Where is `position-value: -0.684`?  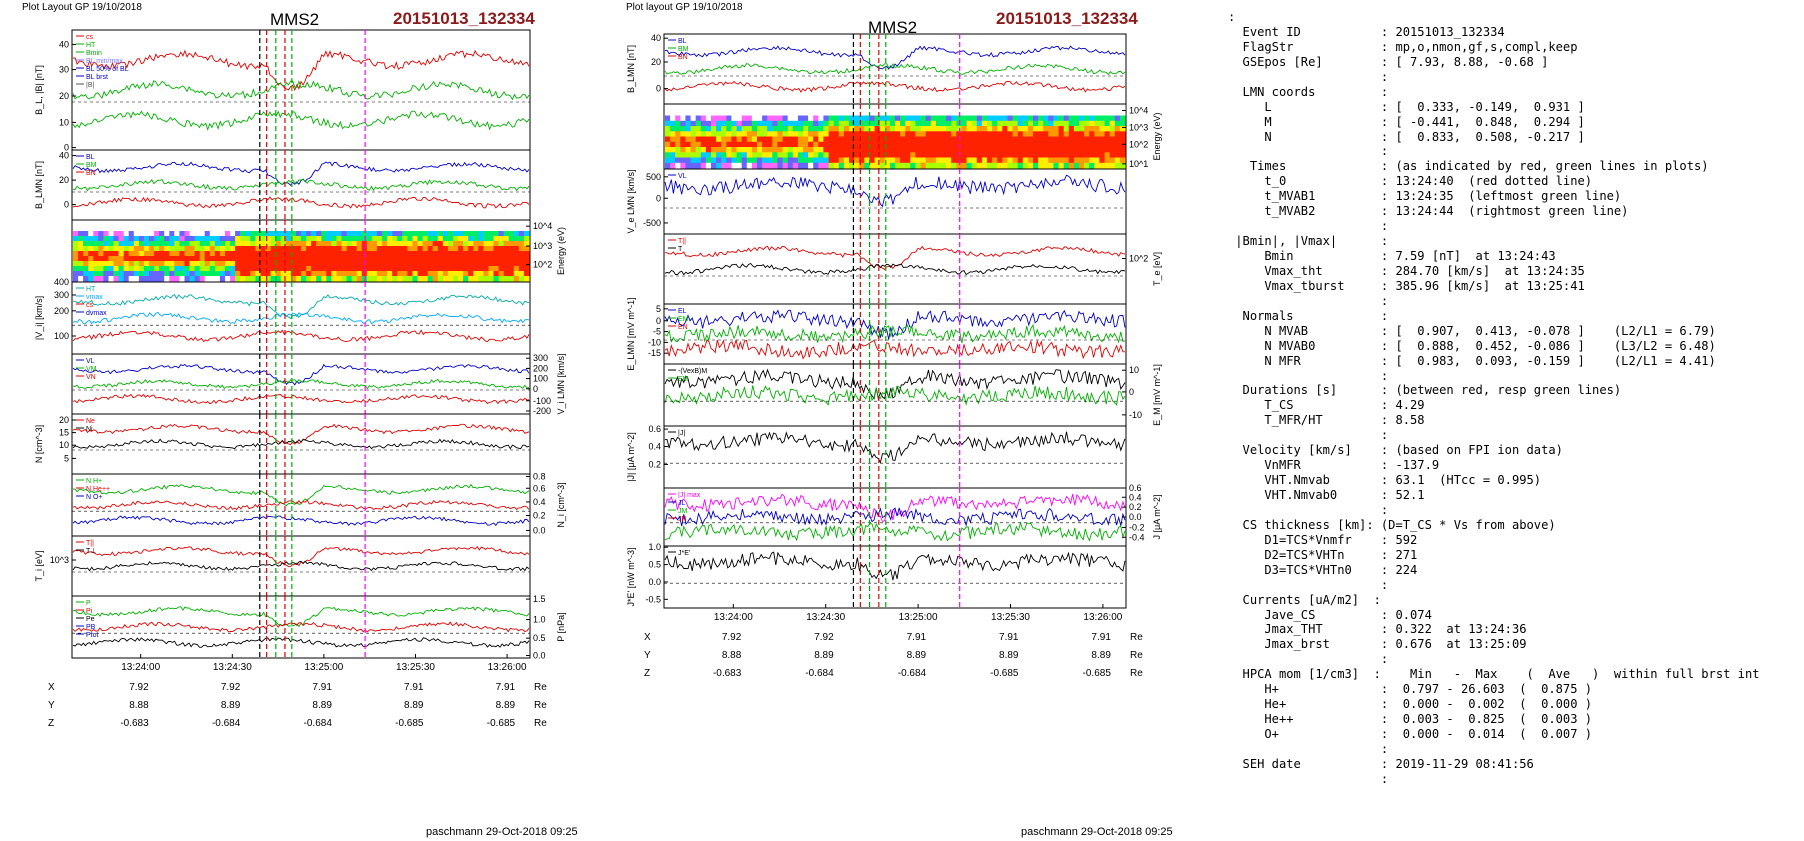
position-value: -0.684 is located at coordinates (318, 723).